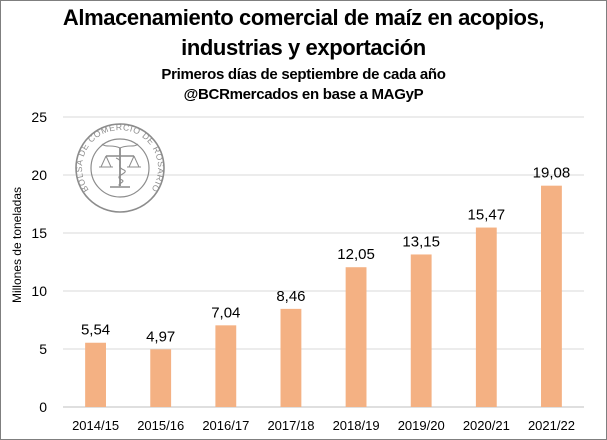 The height and width of the screenshot is (440, 607). What do you see at coordinates (39, 117) in the screenshot?
I see `y-tick-label: 25` at bounding box center [39, 117].